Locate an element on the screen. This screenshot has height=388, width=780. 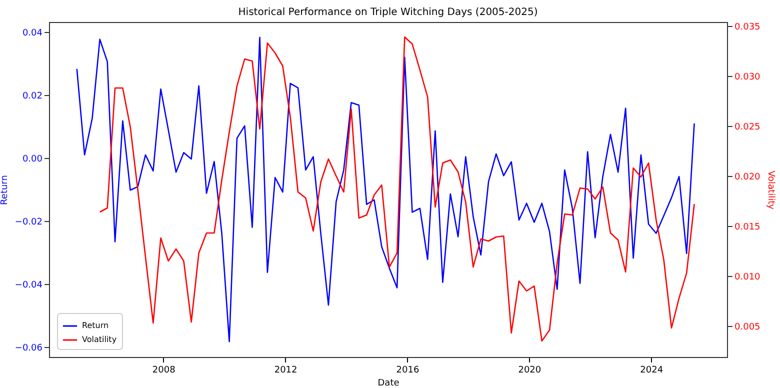
chart-title: Historical Performance on Triple Witching Days (2005-2025) is located at coordinates (388, 12).